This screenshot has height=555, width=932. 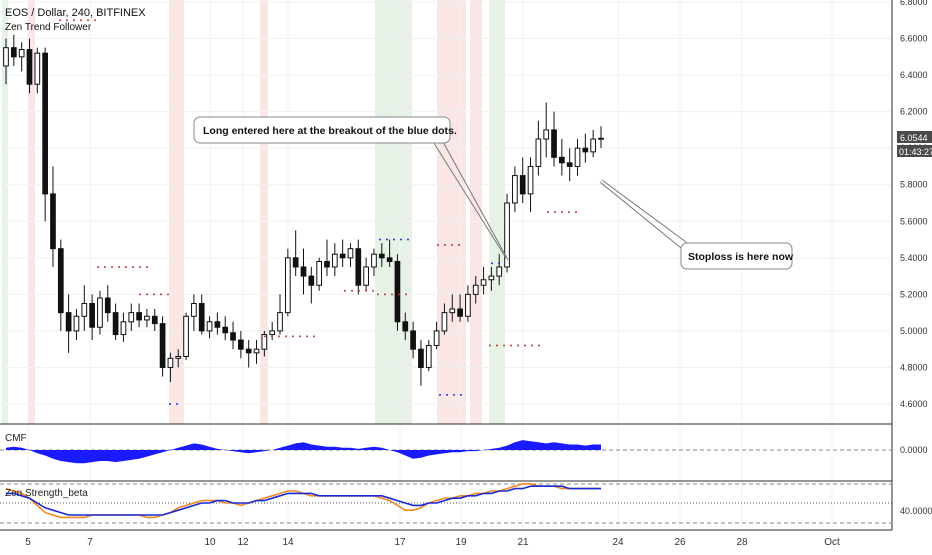 I want to click on time-tick-label: 21, so click(x=523, y=542).